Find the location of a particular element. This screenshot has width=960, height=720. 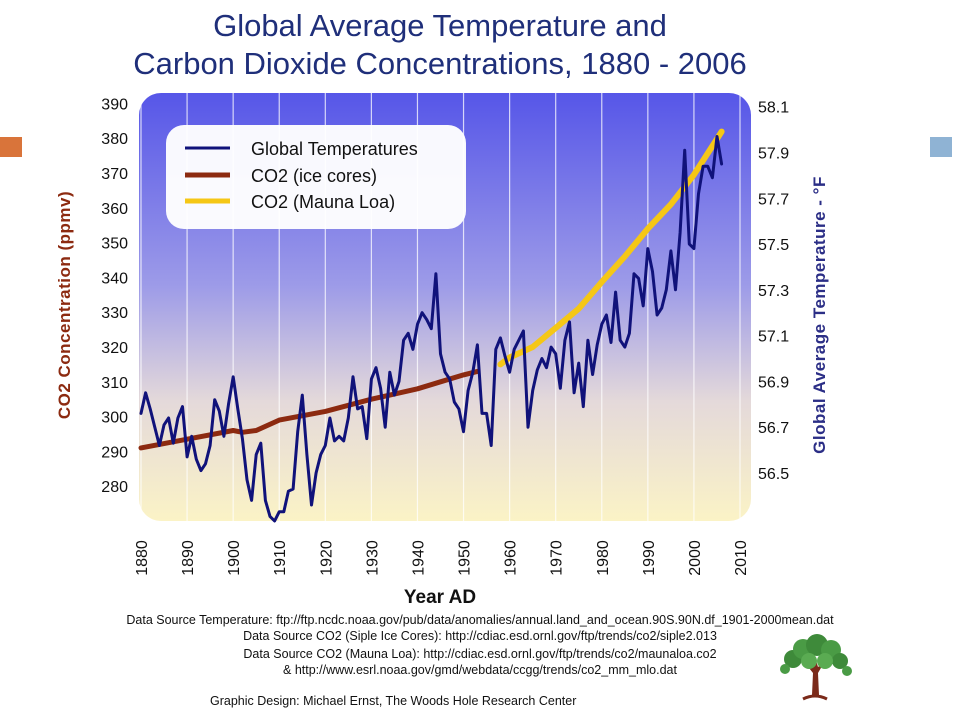

y-right-tick-label: 56.9 is located at coordinates (773, 382).